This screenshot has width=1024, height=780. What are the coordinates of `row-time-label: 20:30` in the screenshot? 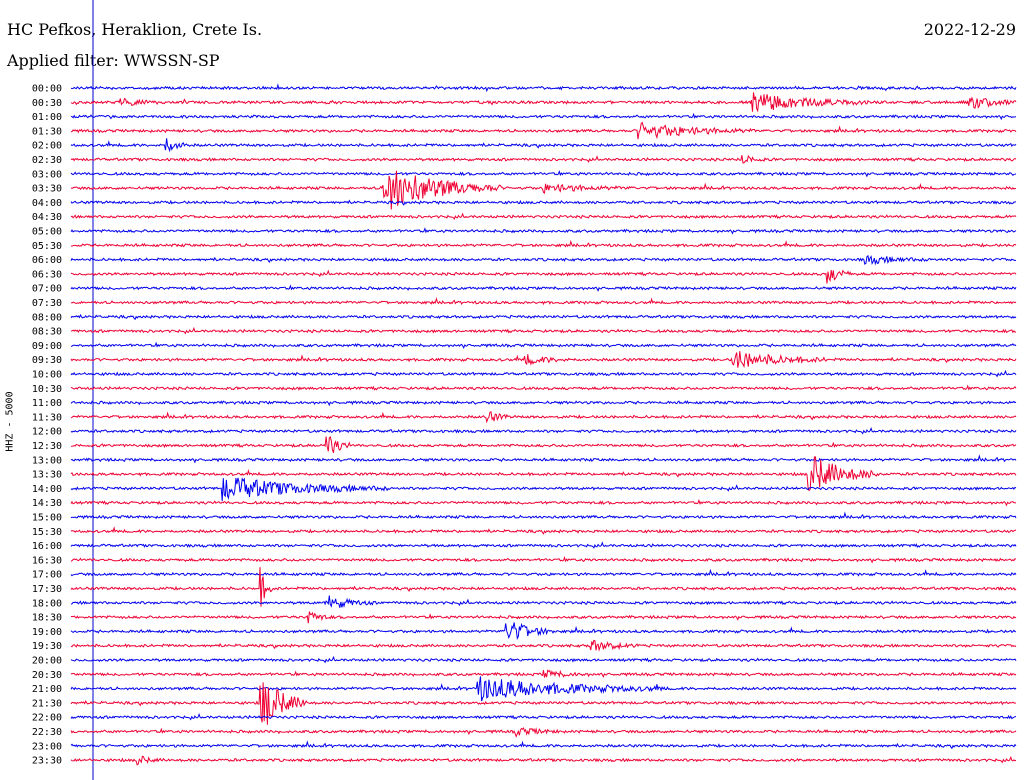 It's located at (47, 675).